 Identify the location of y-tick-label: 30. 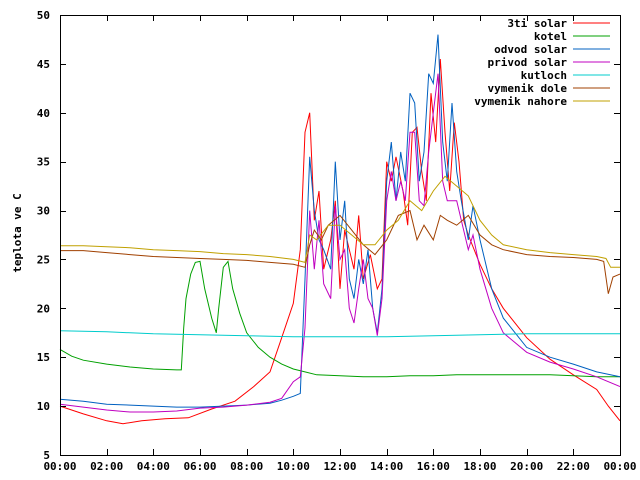
(43, 211).